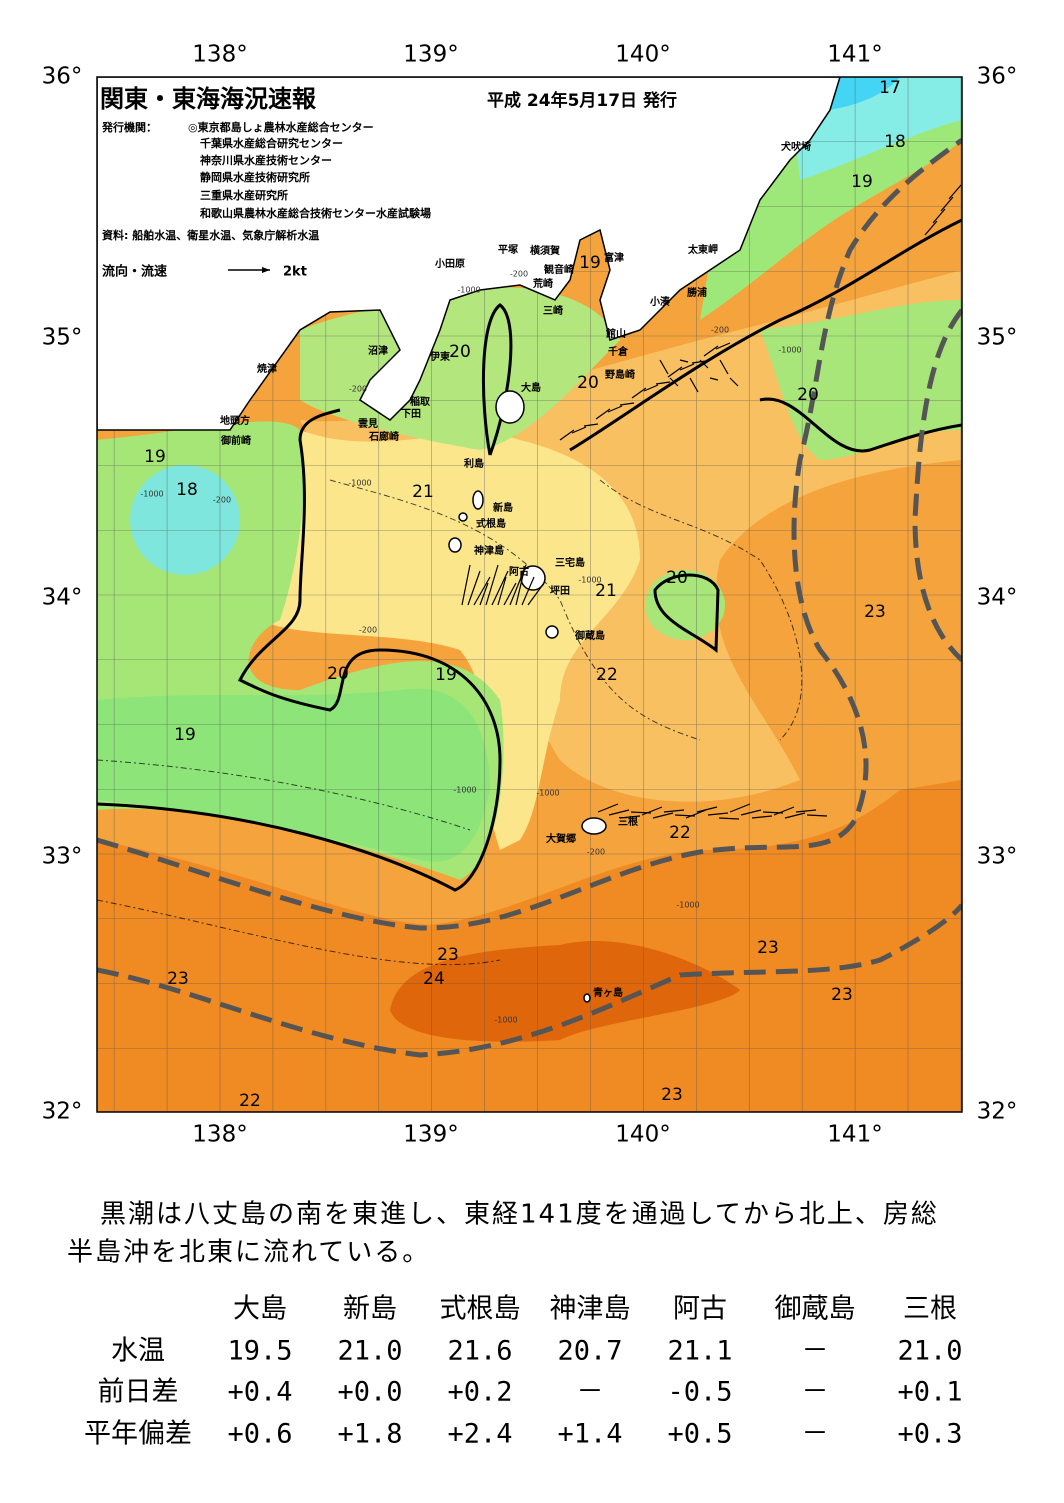 The height and width of the screenshot is (1503, 1064). I want to click on place-name: 三崎, so click(553, 310).